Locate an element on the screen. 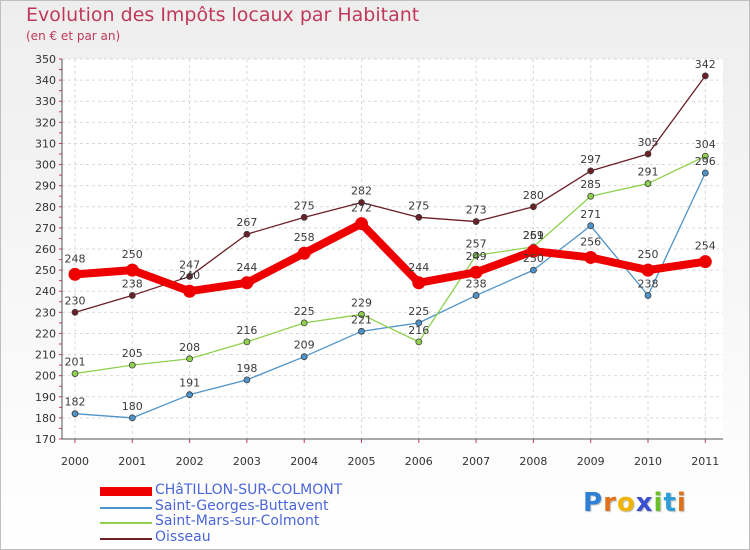  x-tick-label: 2002 is located at coordinates (190, 461).